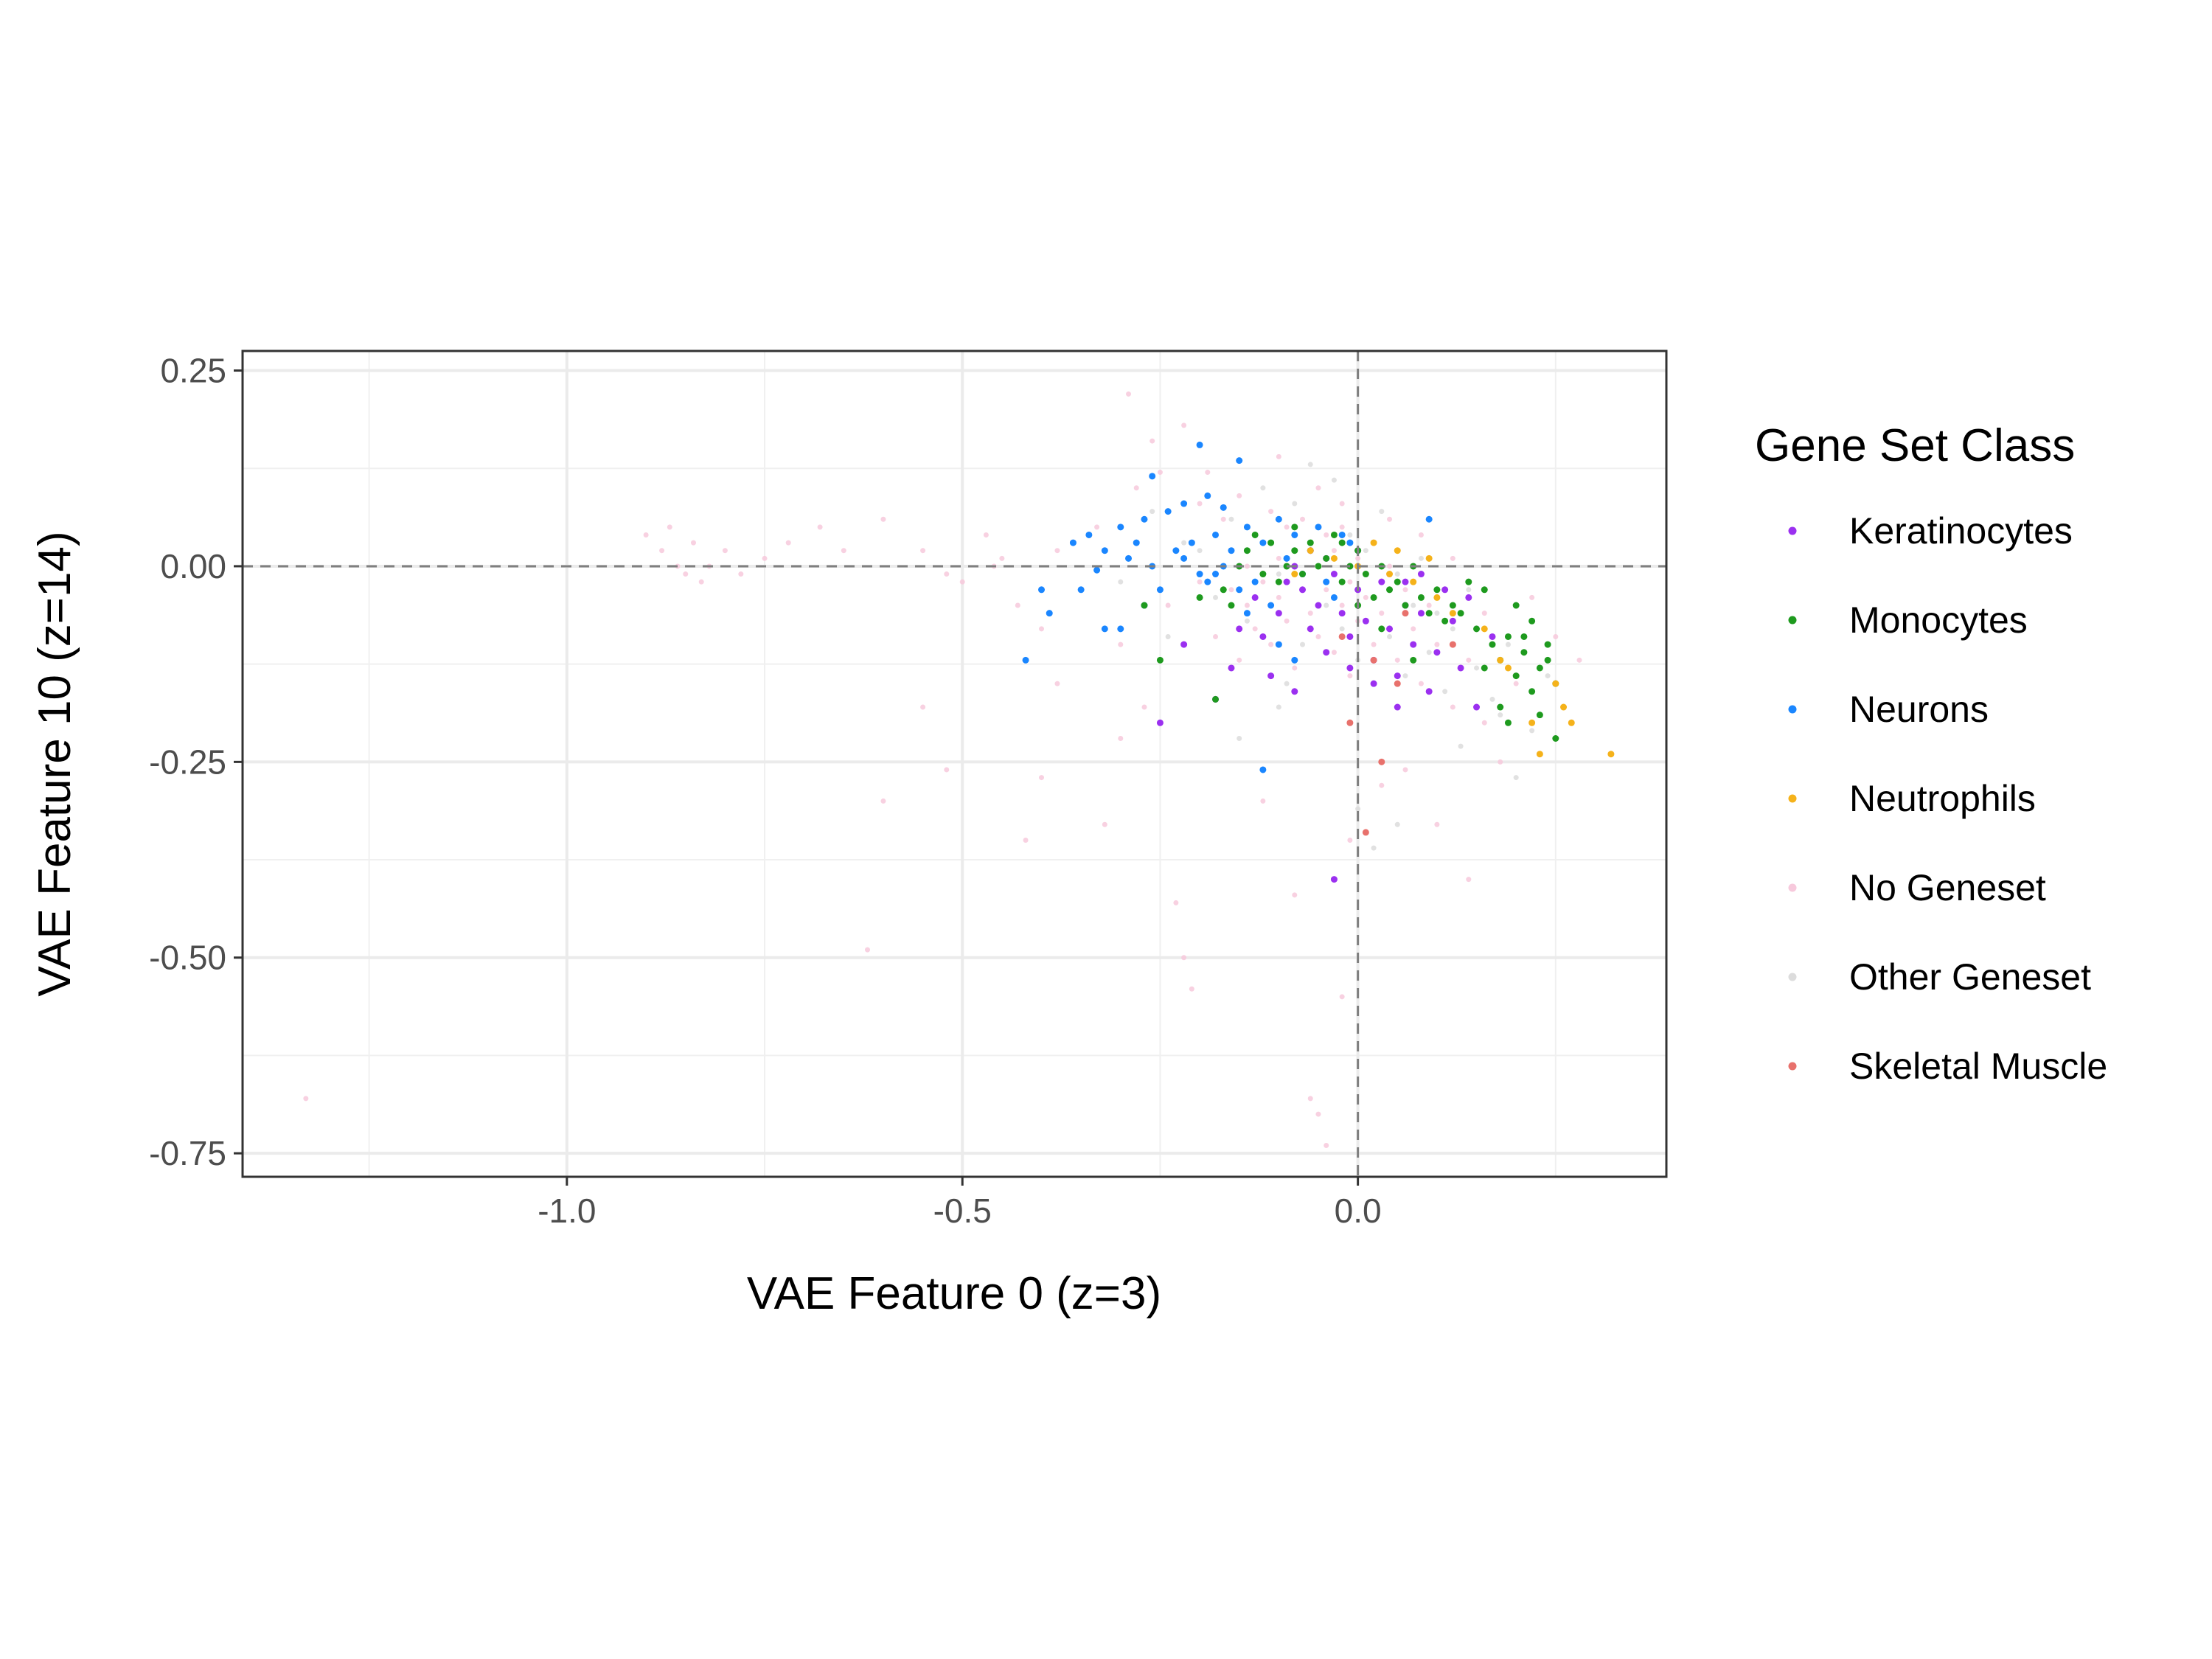 The height and width of the screenshot is (1659, 2212). Describe the element at coordinates (187, 761) in the screenshot. I see `y-tick-label: -0.25` at that location.